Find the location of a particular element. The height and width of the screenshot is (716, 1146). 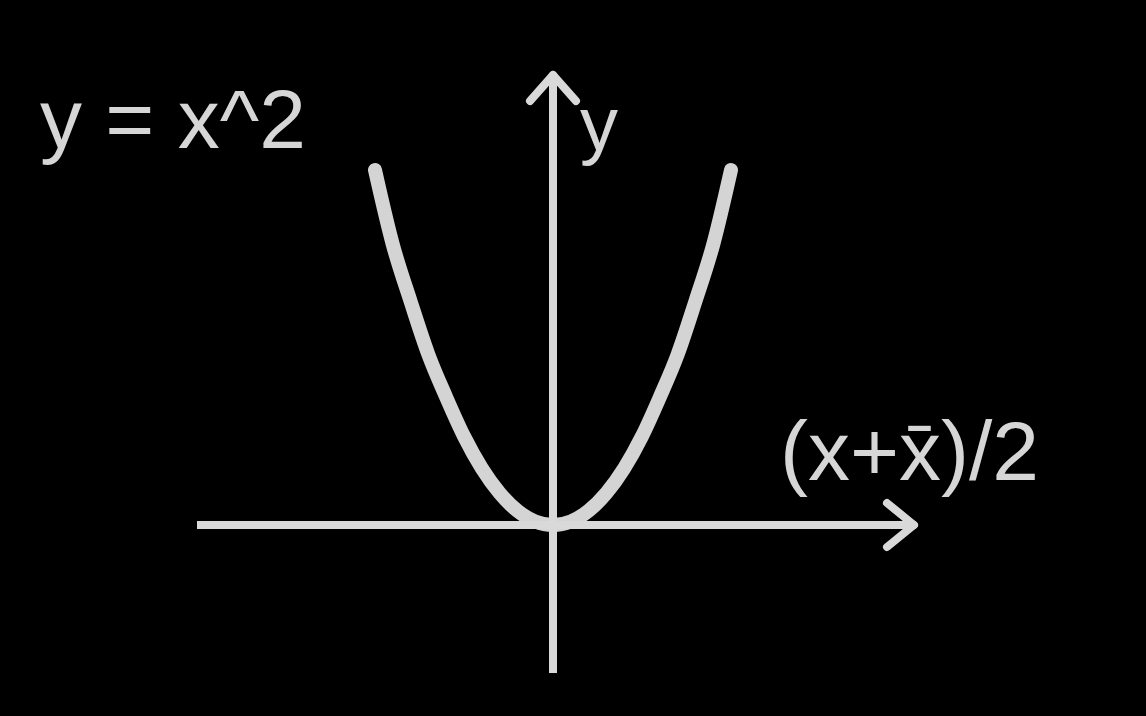

y-axis-title: y is located at coordinates (599, 123).